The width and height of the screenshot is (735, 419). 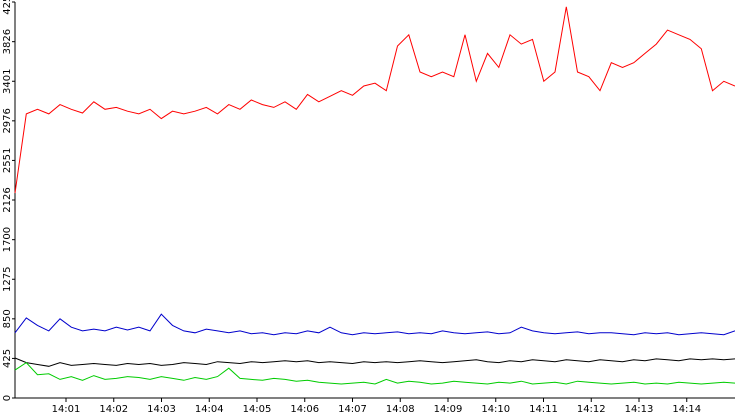 What do you see at coordinates (591, 409) in the screenshot?
I see `x-tick-label: 14:12` at bounding box center [591, 409].